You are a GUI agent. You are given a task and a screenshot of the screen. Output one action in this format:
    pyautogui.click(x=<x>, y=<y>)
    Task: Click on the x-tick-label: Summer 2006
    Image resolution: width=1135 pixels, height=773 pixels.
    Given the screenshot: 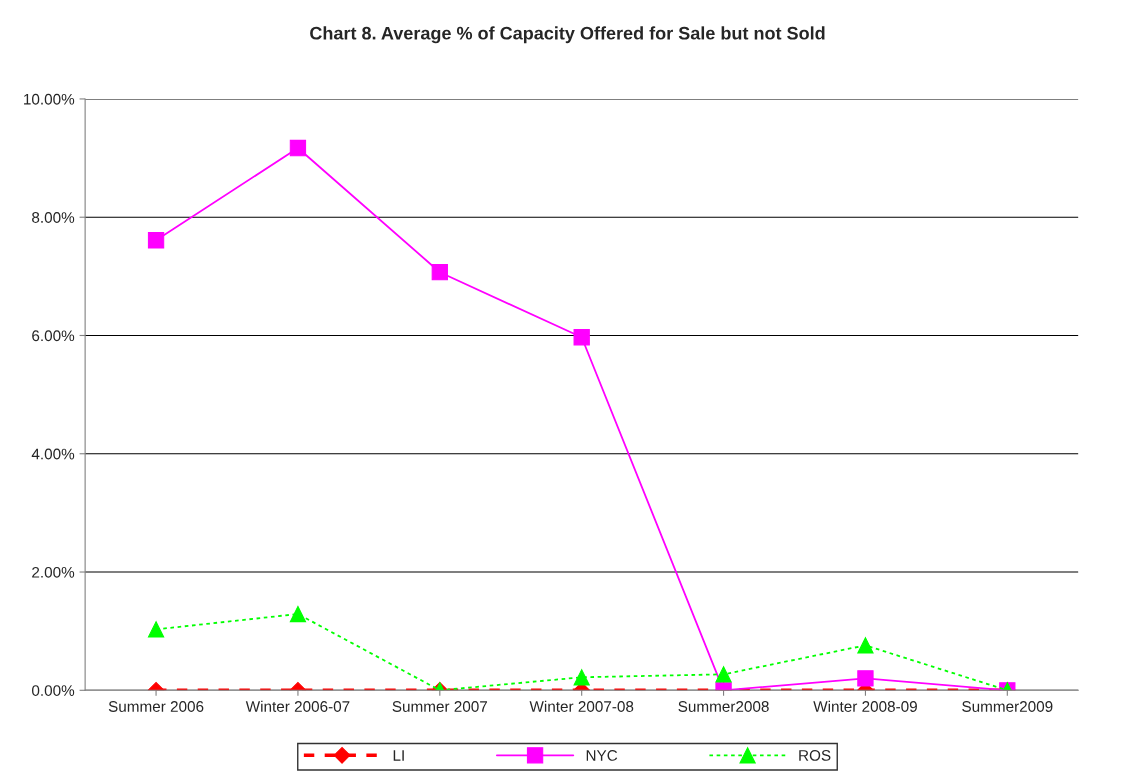 What is the action you would take?
    pyautogui.click(x=156, y=706)
    